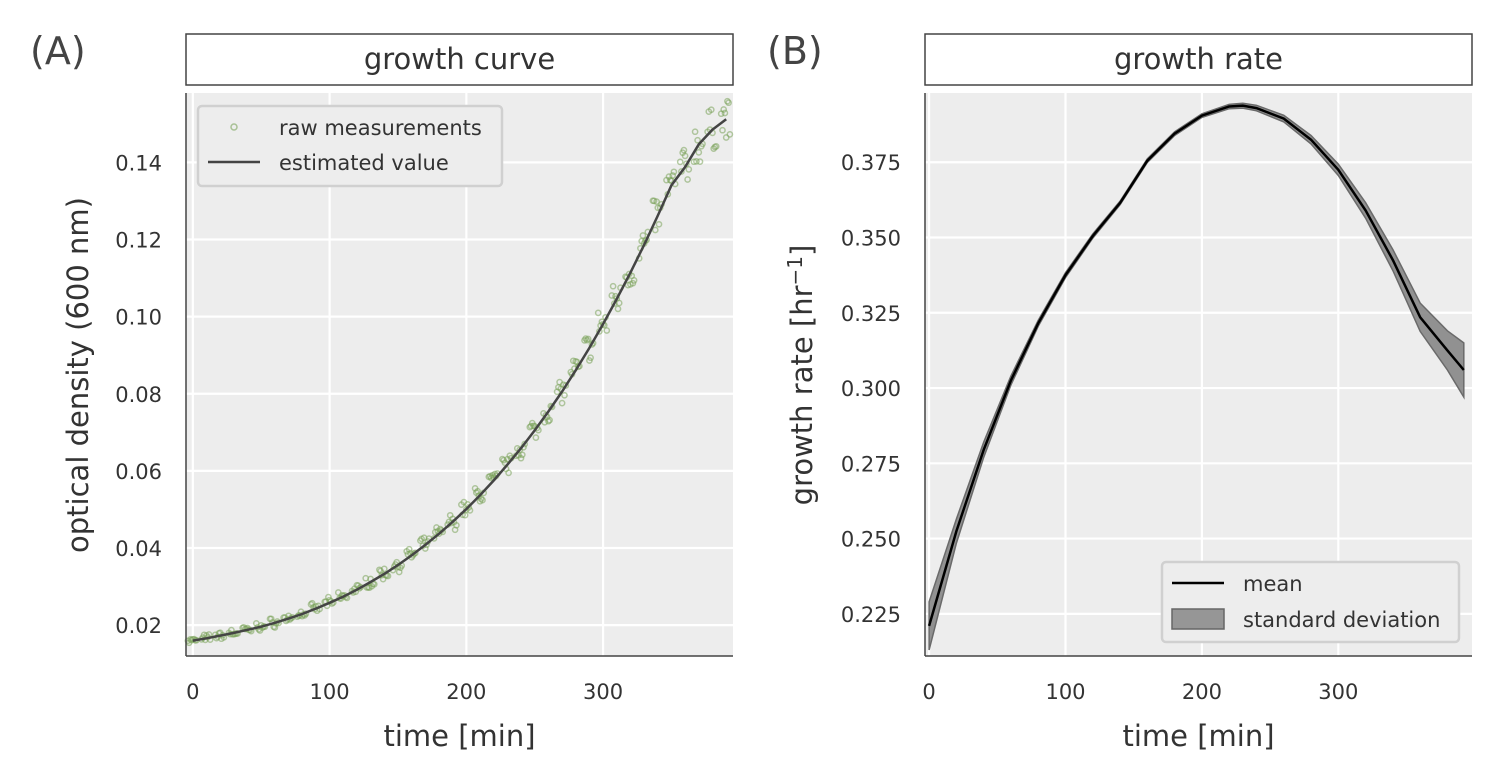 This screenshot has height=784, width=1501. I want to click on legend-standard-deviation-label: standard deviation, so click(1341, 620).